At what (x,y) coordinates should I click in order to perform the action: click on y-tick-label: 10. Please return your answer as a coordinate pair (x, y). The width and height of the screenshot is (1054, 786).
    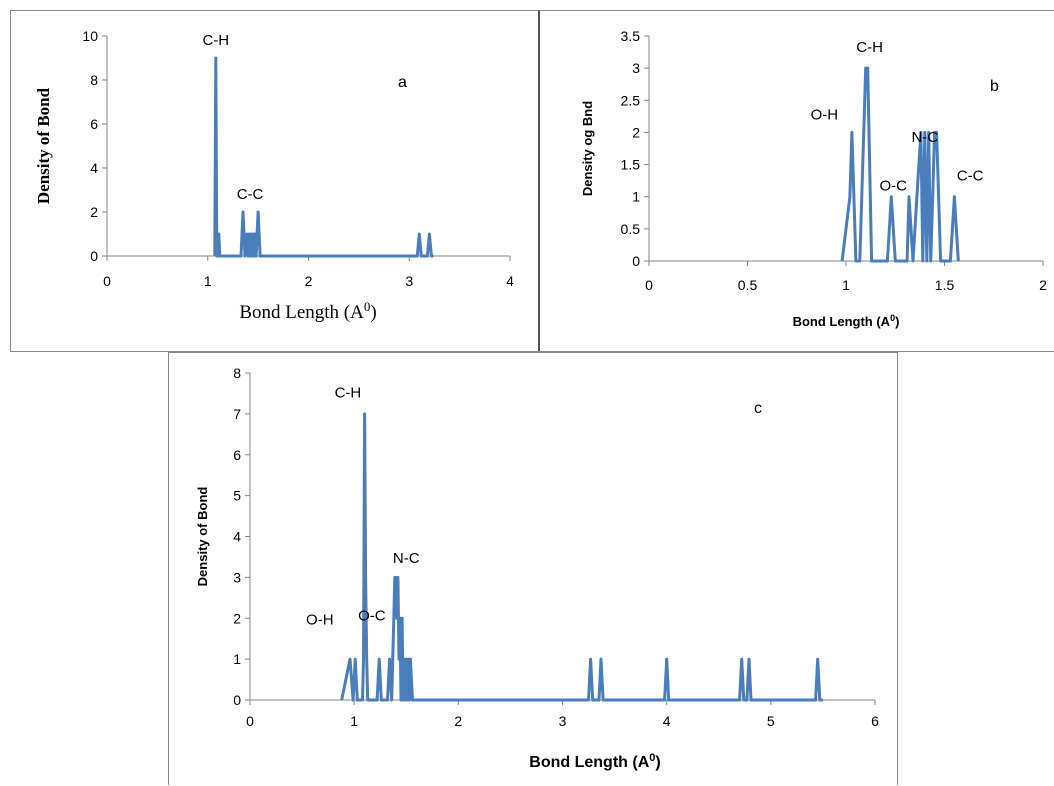
    Looking at the image, I should click on (90, 36).